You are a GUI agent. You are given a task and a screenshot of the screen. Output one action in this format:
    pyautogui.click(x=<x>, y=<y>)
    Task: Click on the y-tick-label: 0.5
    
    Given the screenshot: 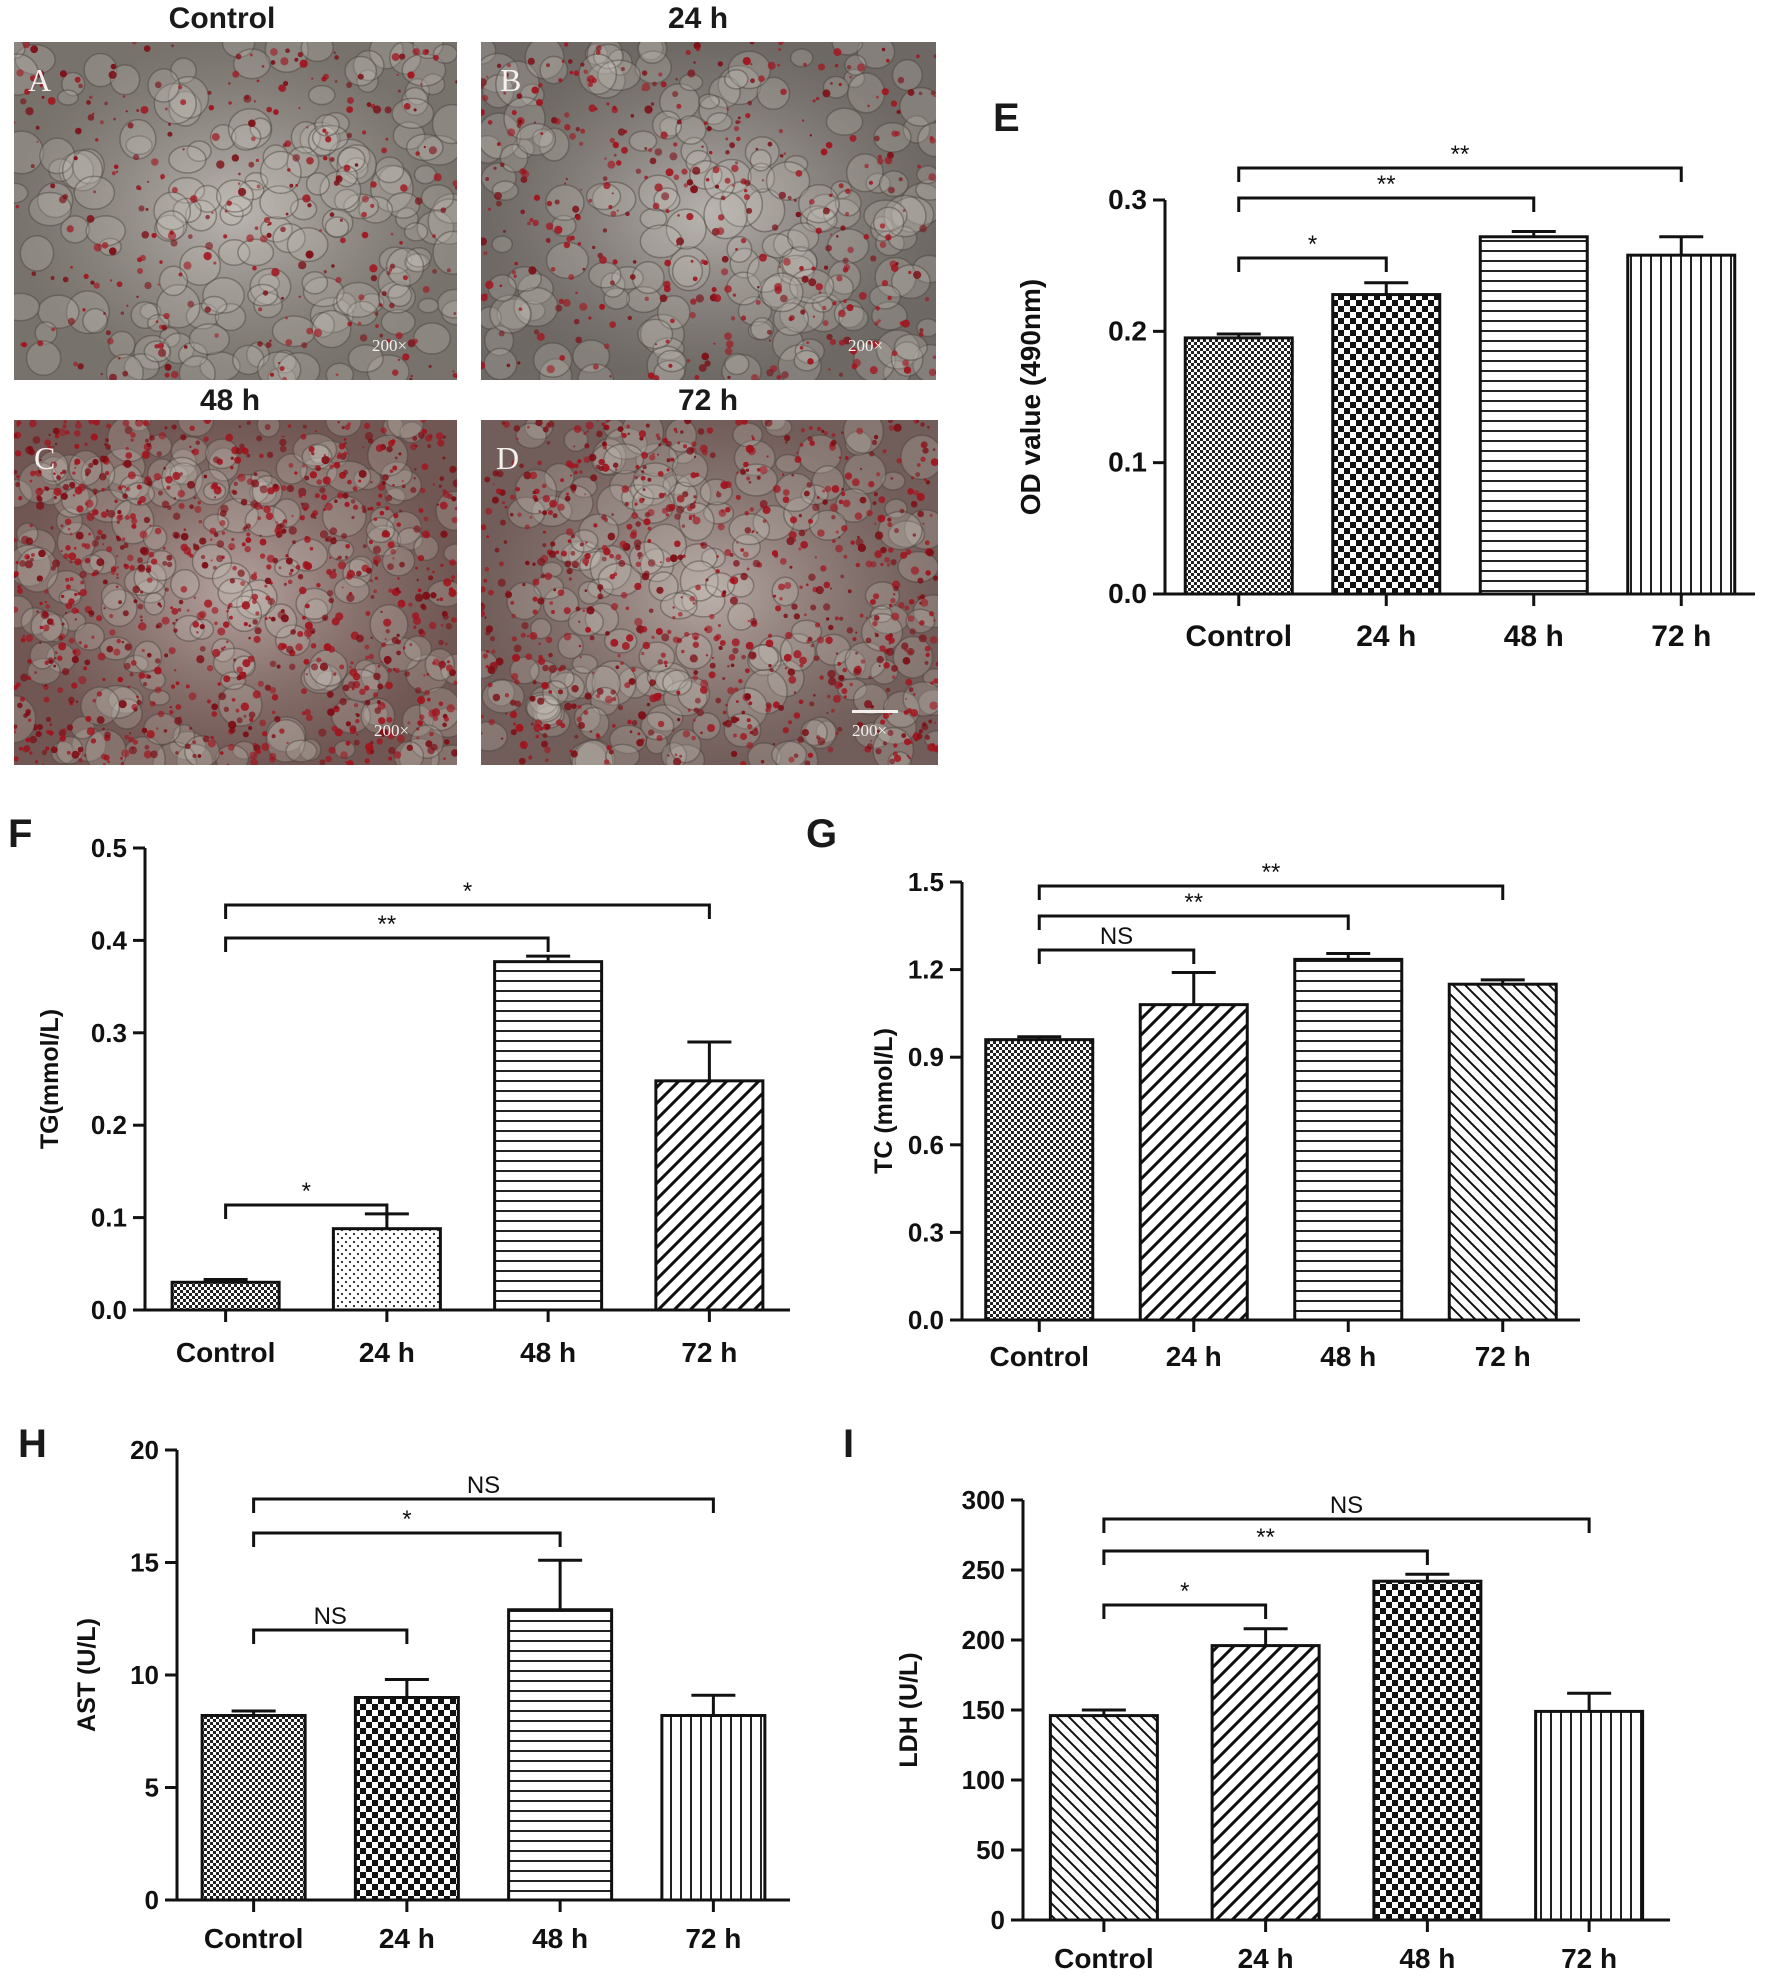 What is the action you would take?
    pyautogui.click(x=109, y=848)
    